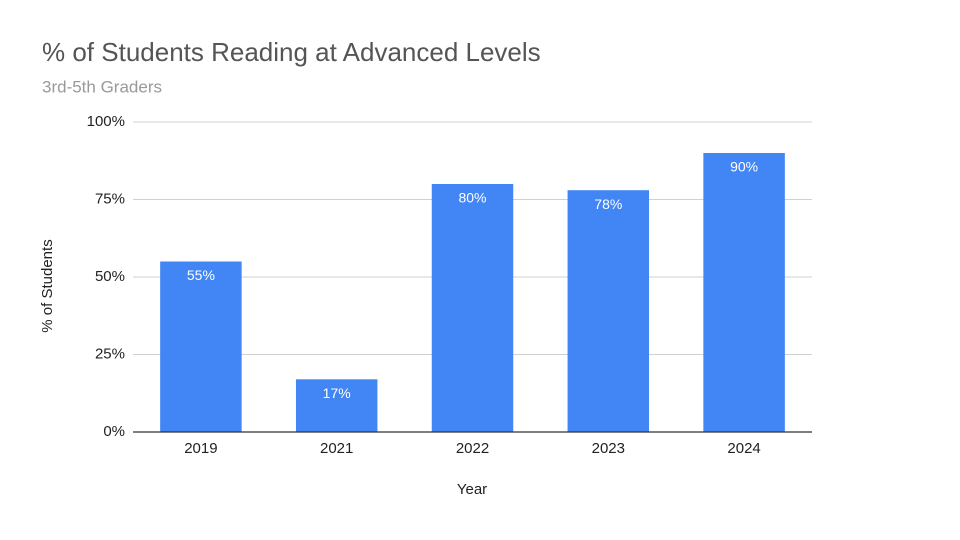  Describe the element at coordinates (472, 489) in the screenshot. I see `x-axis-label: Year` at that location.